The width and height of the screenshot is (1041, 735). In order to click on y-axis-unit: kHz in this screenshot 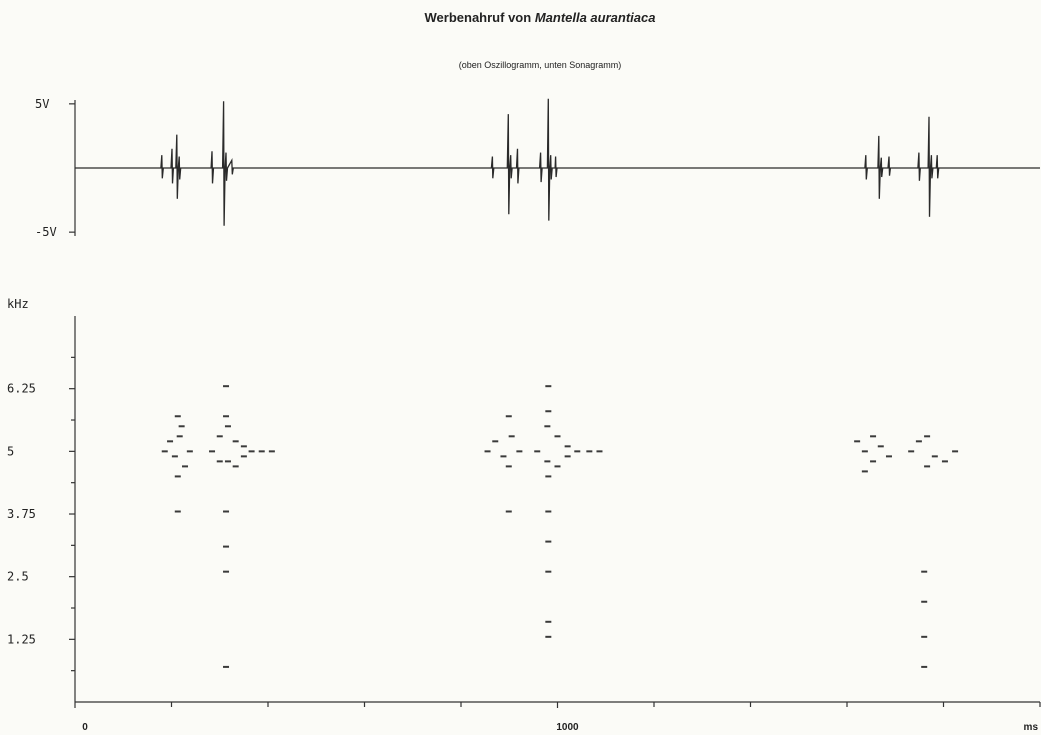, I will do `click(18, 304)`.